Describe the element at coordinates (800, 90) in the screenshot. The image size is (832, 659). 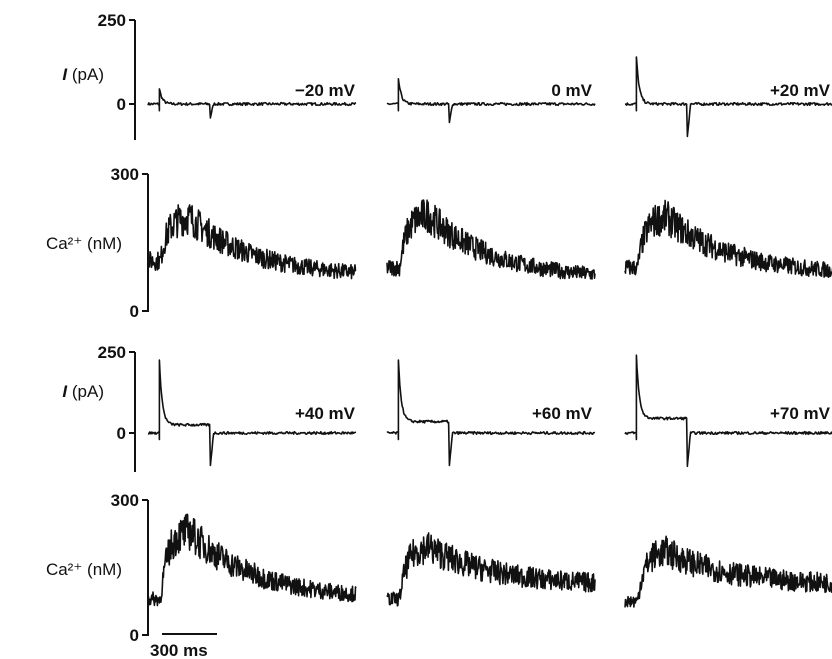
I see `voltage-label: +20 mV` at that location.